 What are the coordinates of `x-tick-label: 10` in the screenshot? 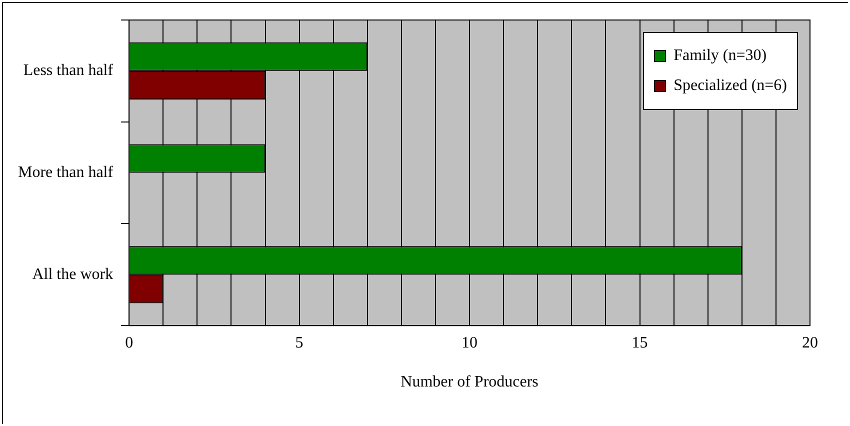 It's located at (470, 343).